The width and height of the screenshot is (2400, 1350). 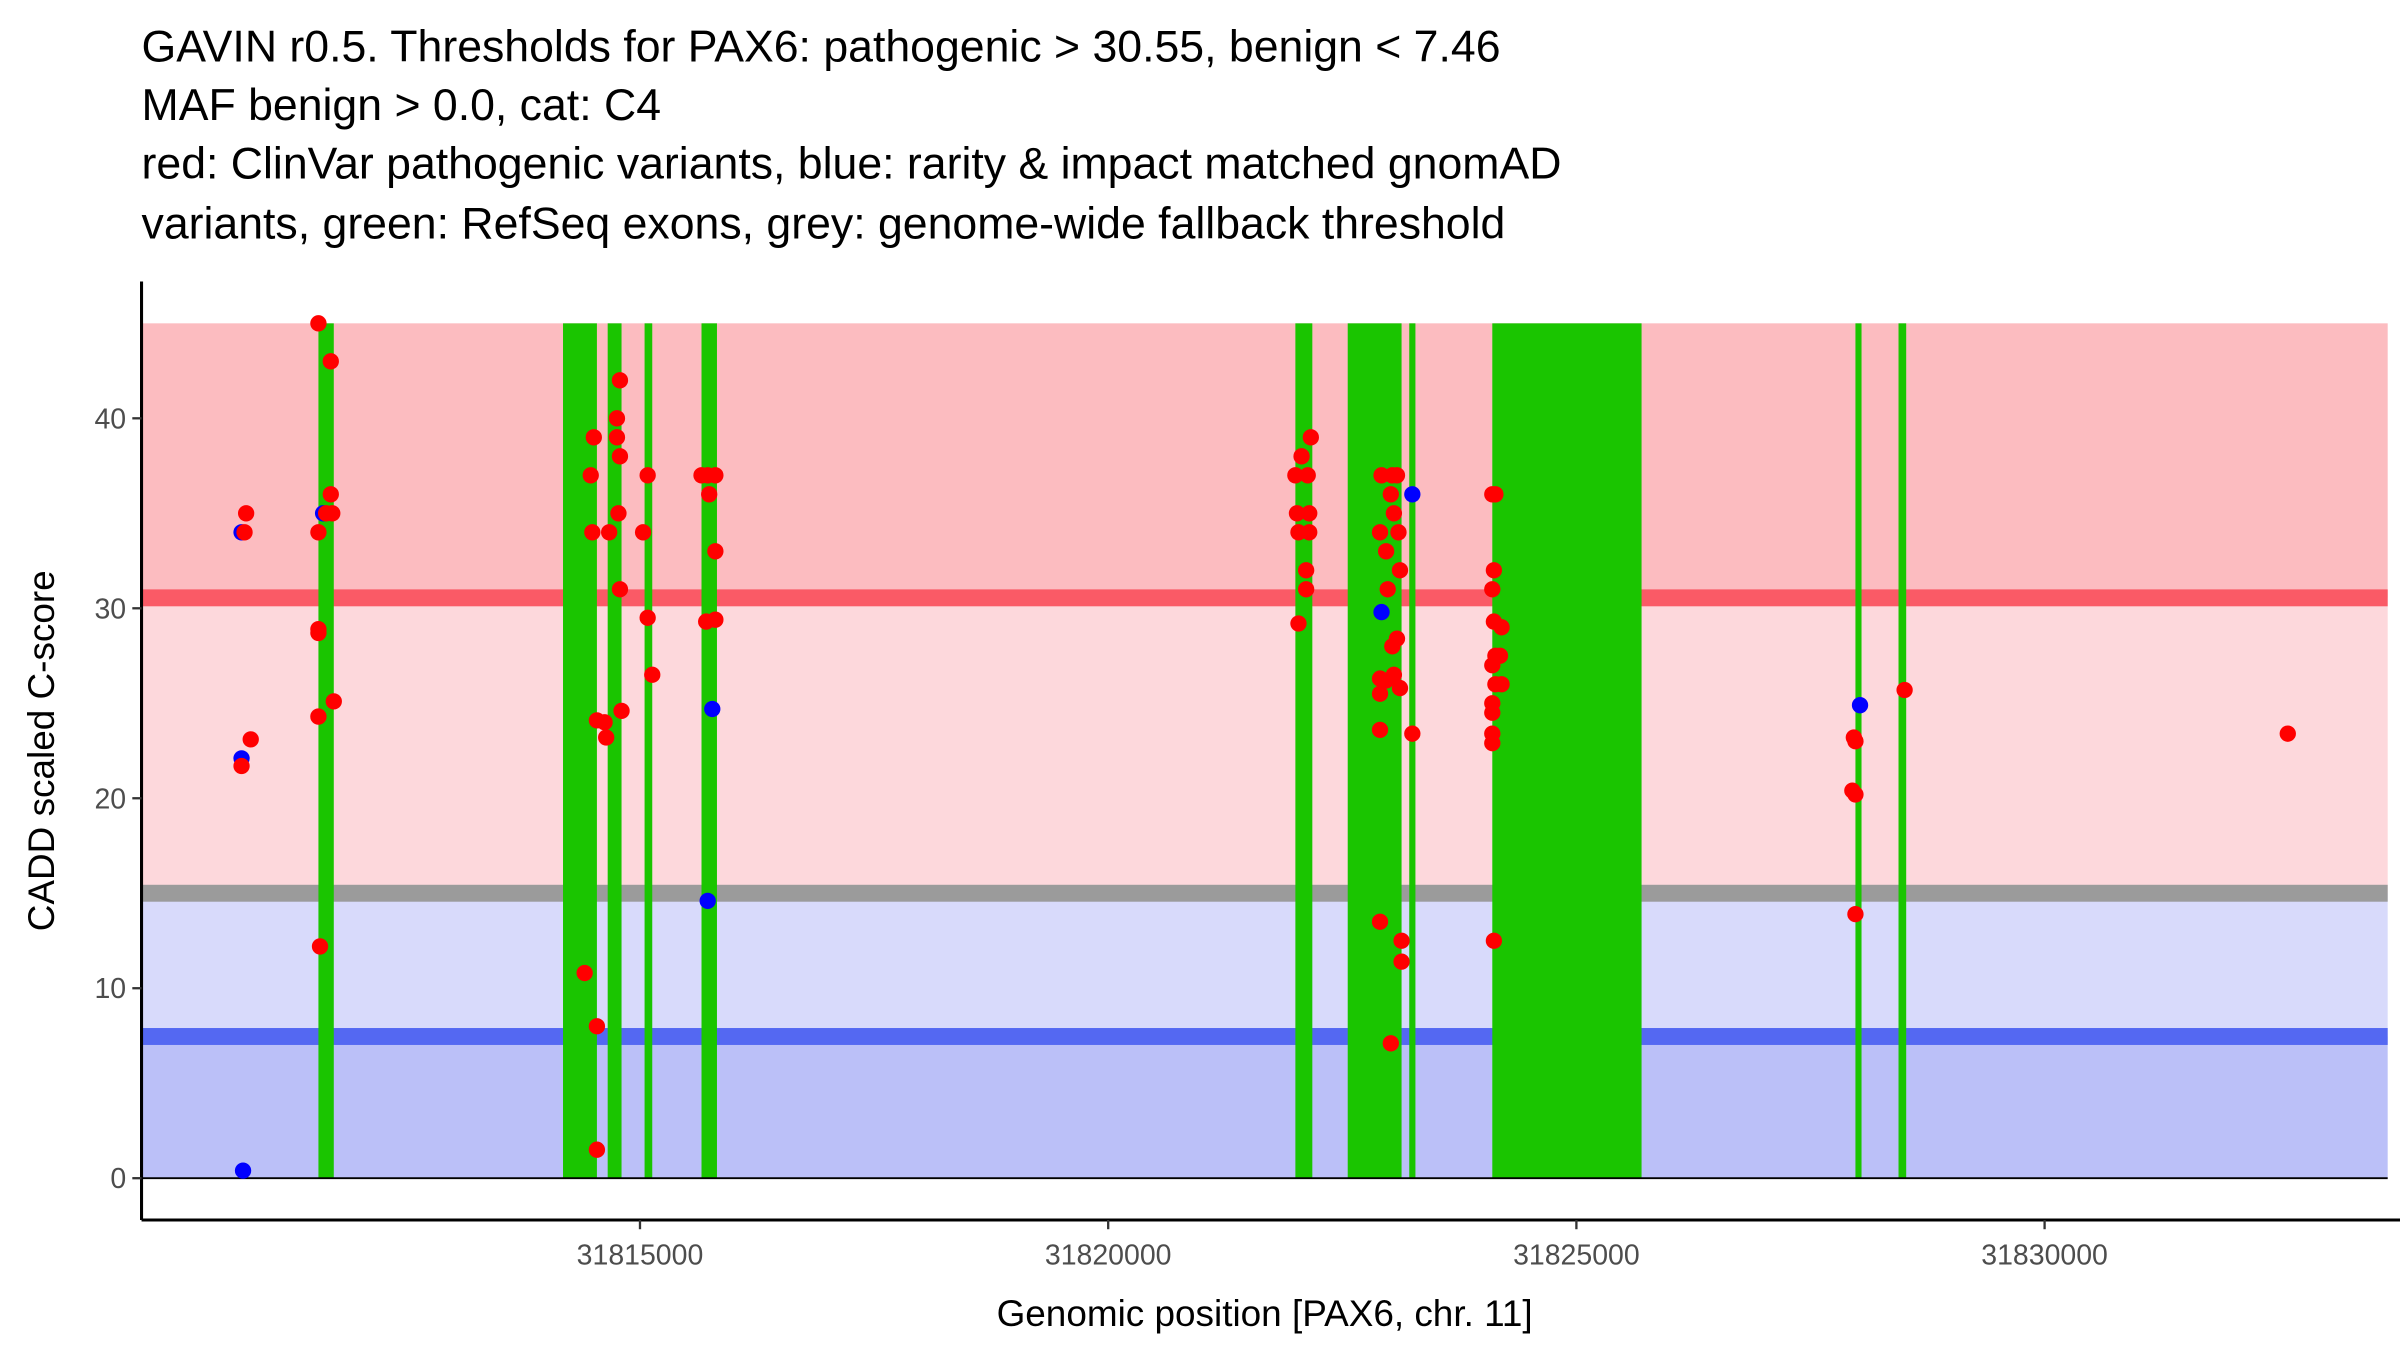 I want to click on pathogenic-threshold-line, so click(x=1264, y=598).